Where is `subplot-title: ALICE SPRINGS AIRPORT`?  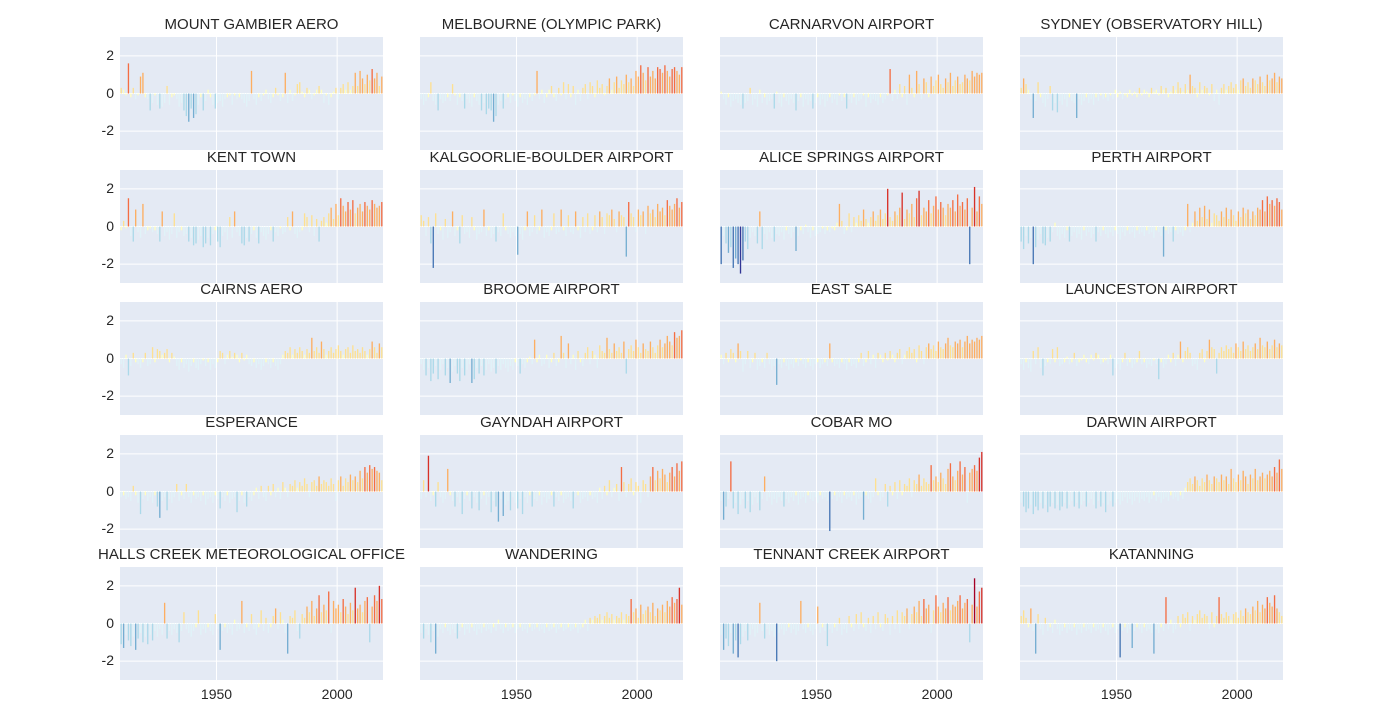 subplot-title: ALICE SPRINGS AIRPORT is located at coordinates (851, 157).